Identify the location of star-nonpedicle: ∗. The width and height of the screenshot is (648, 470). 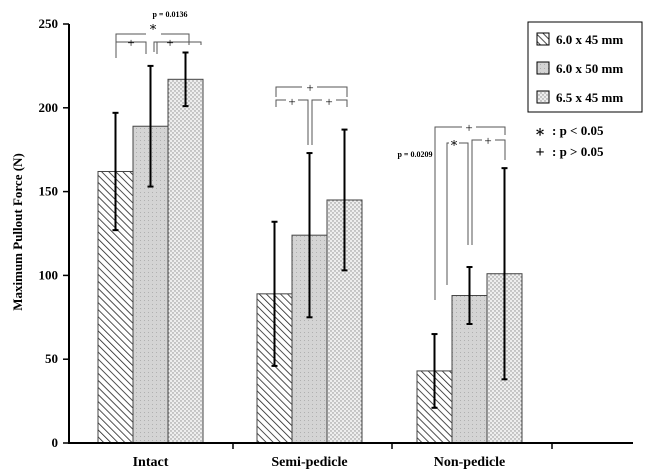
(454, 142).